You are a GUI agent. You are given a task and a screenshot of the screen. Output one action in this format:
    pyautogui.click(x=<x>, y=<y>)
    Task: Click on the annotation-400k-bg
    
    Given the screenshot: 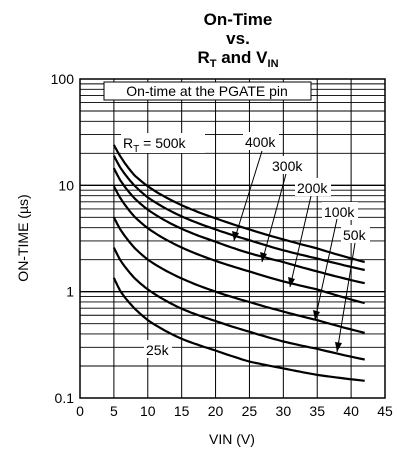 What is the action you would take?
    pyautogui.click(x=261, y=141)
    